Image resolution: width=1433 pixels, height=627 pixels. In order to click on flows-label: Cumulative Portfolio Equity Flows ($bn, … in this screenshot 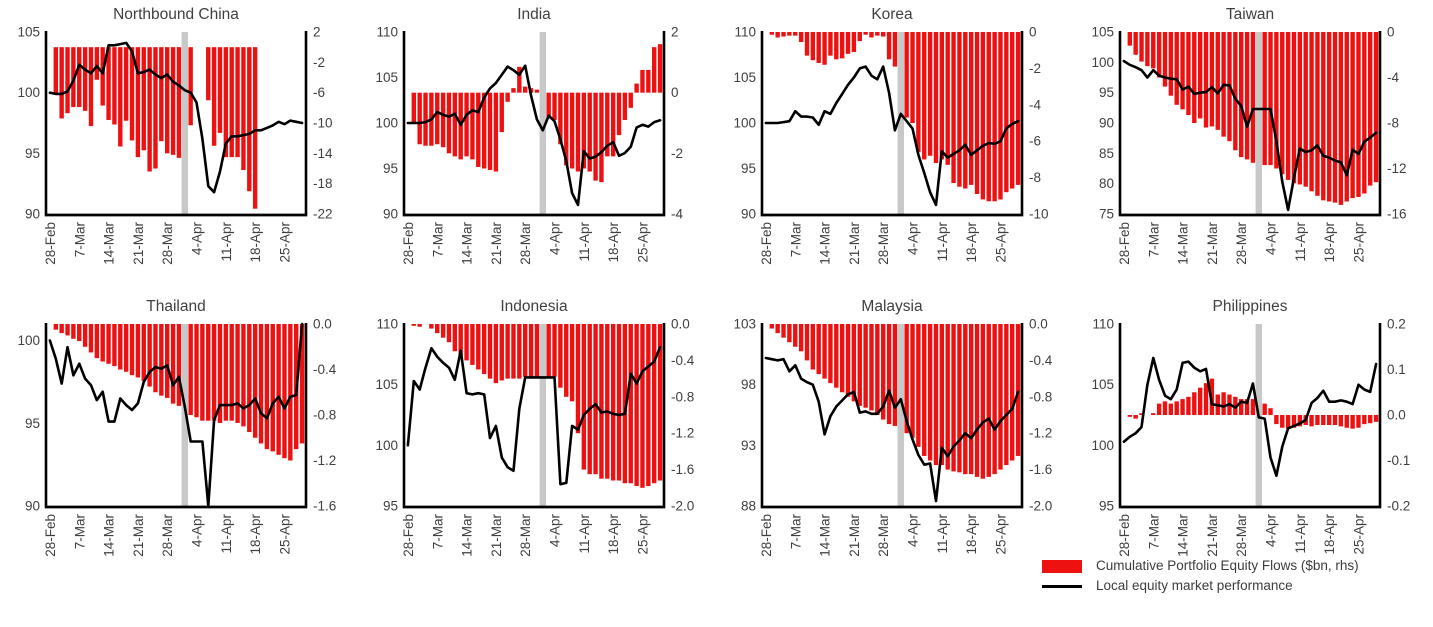, I will do `click(1227, 565)`.